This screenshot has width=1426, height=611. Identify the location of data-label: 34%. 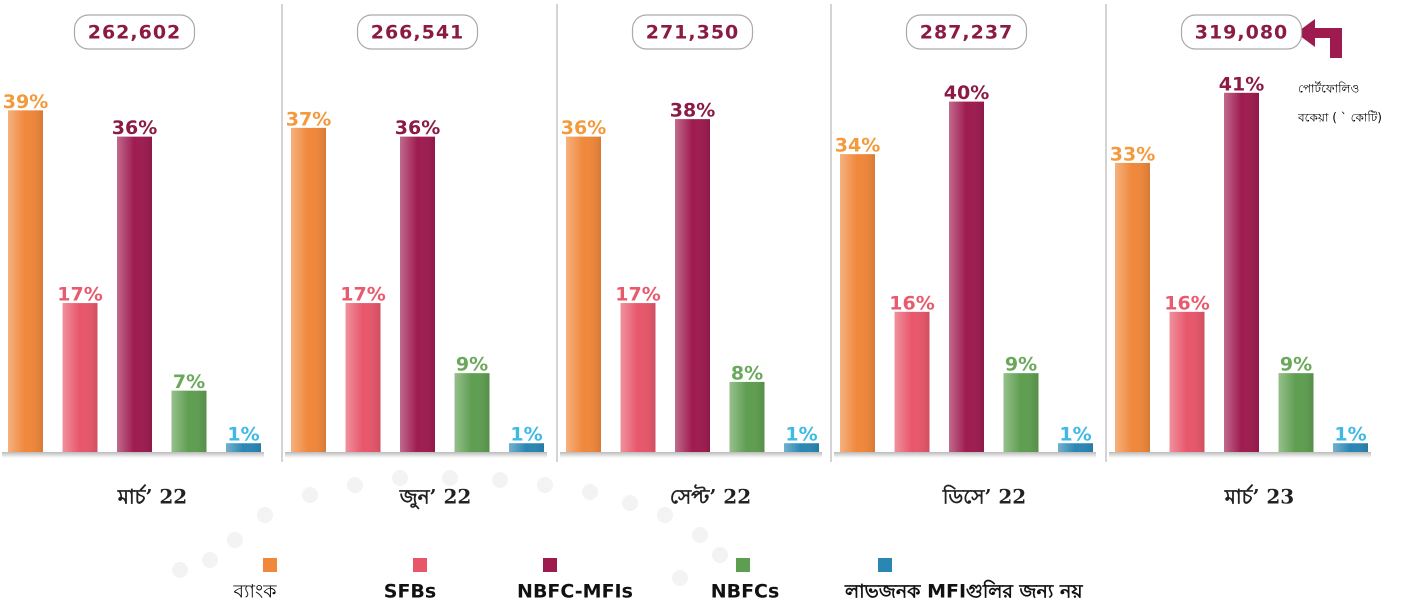
(857, 146).